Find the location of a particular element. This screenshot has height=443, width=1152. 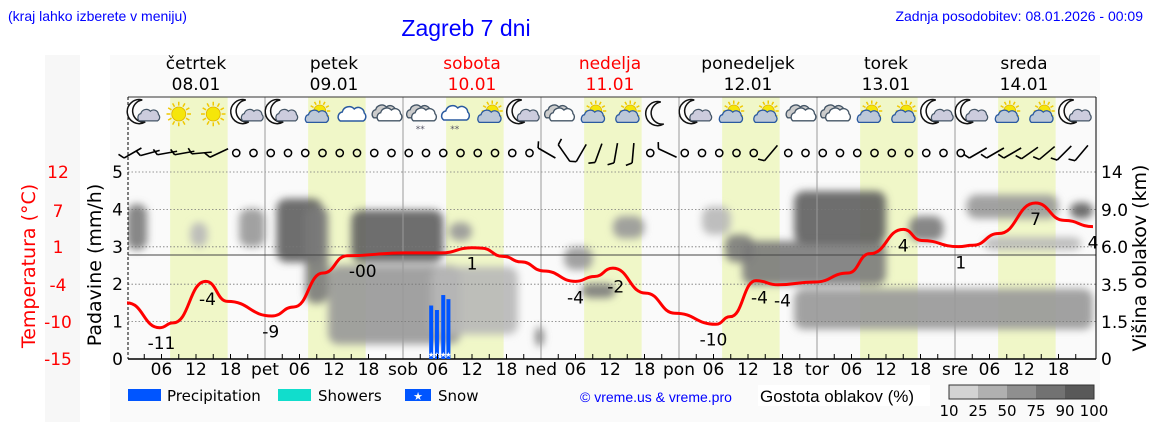

copyright-link: © vreme.us & vreme.pro is located at coordinates (656, 397).